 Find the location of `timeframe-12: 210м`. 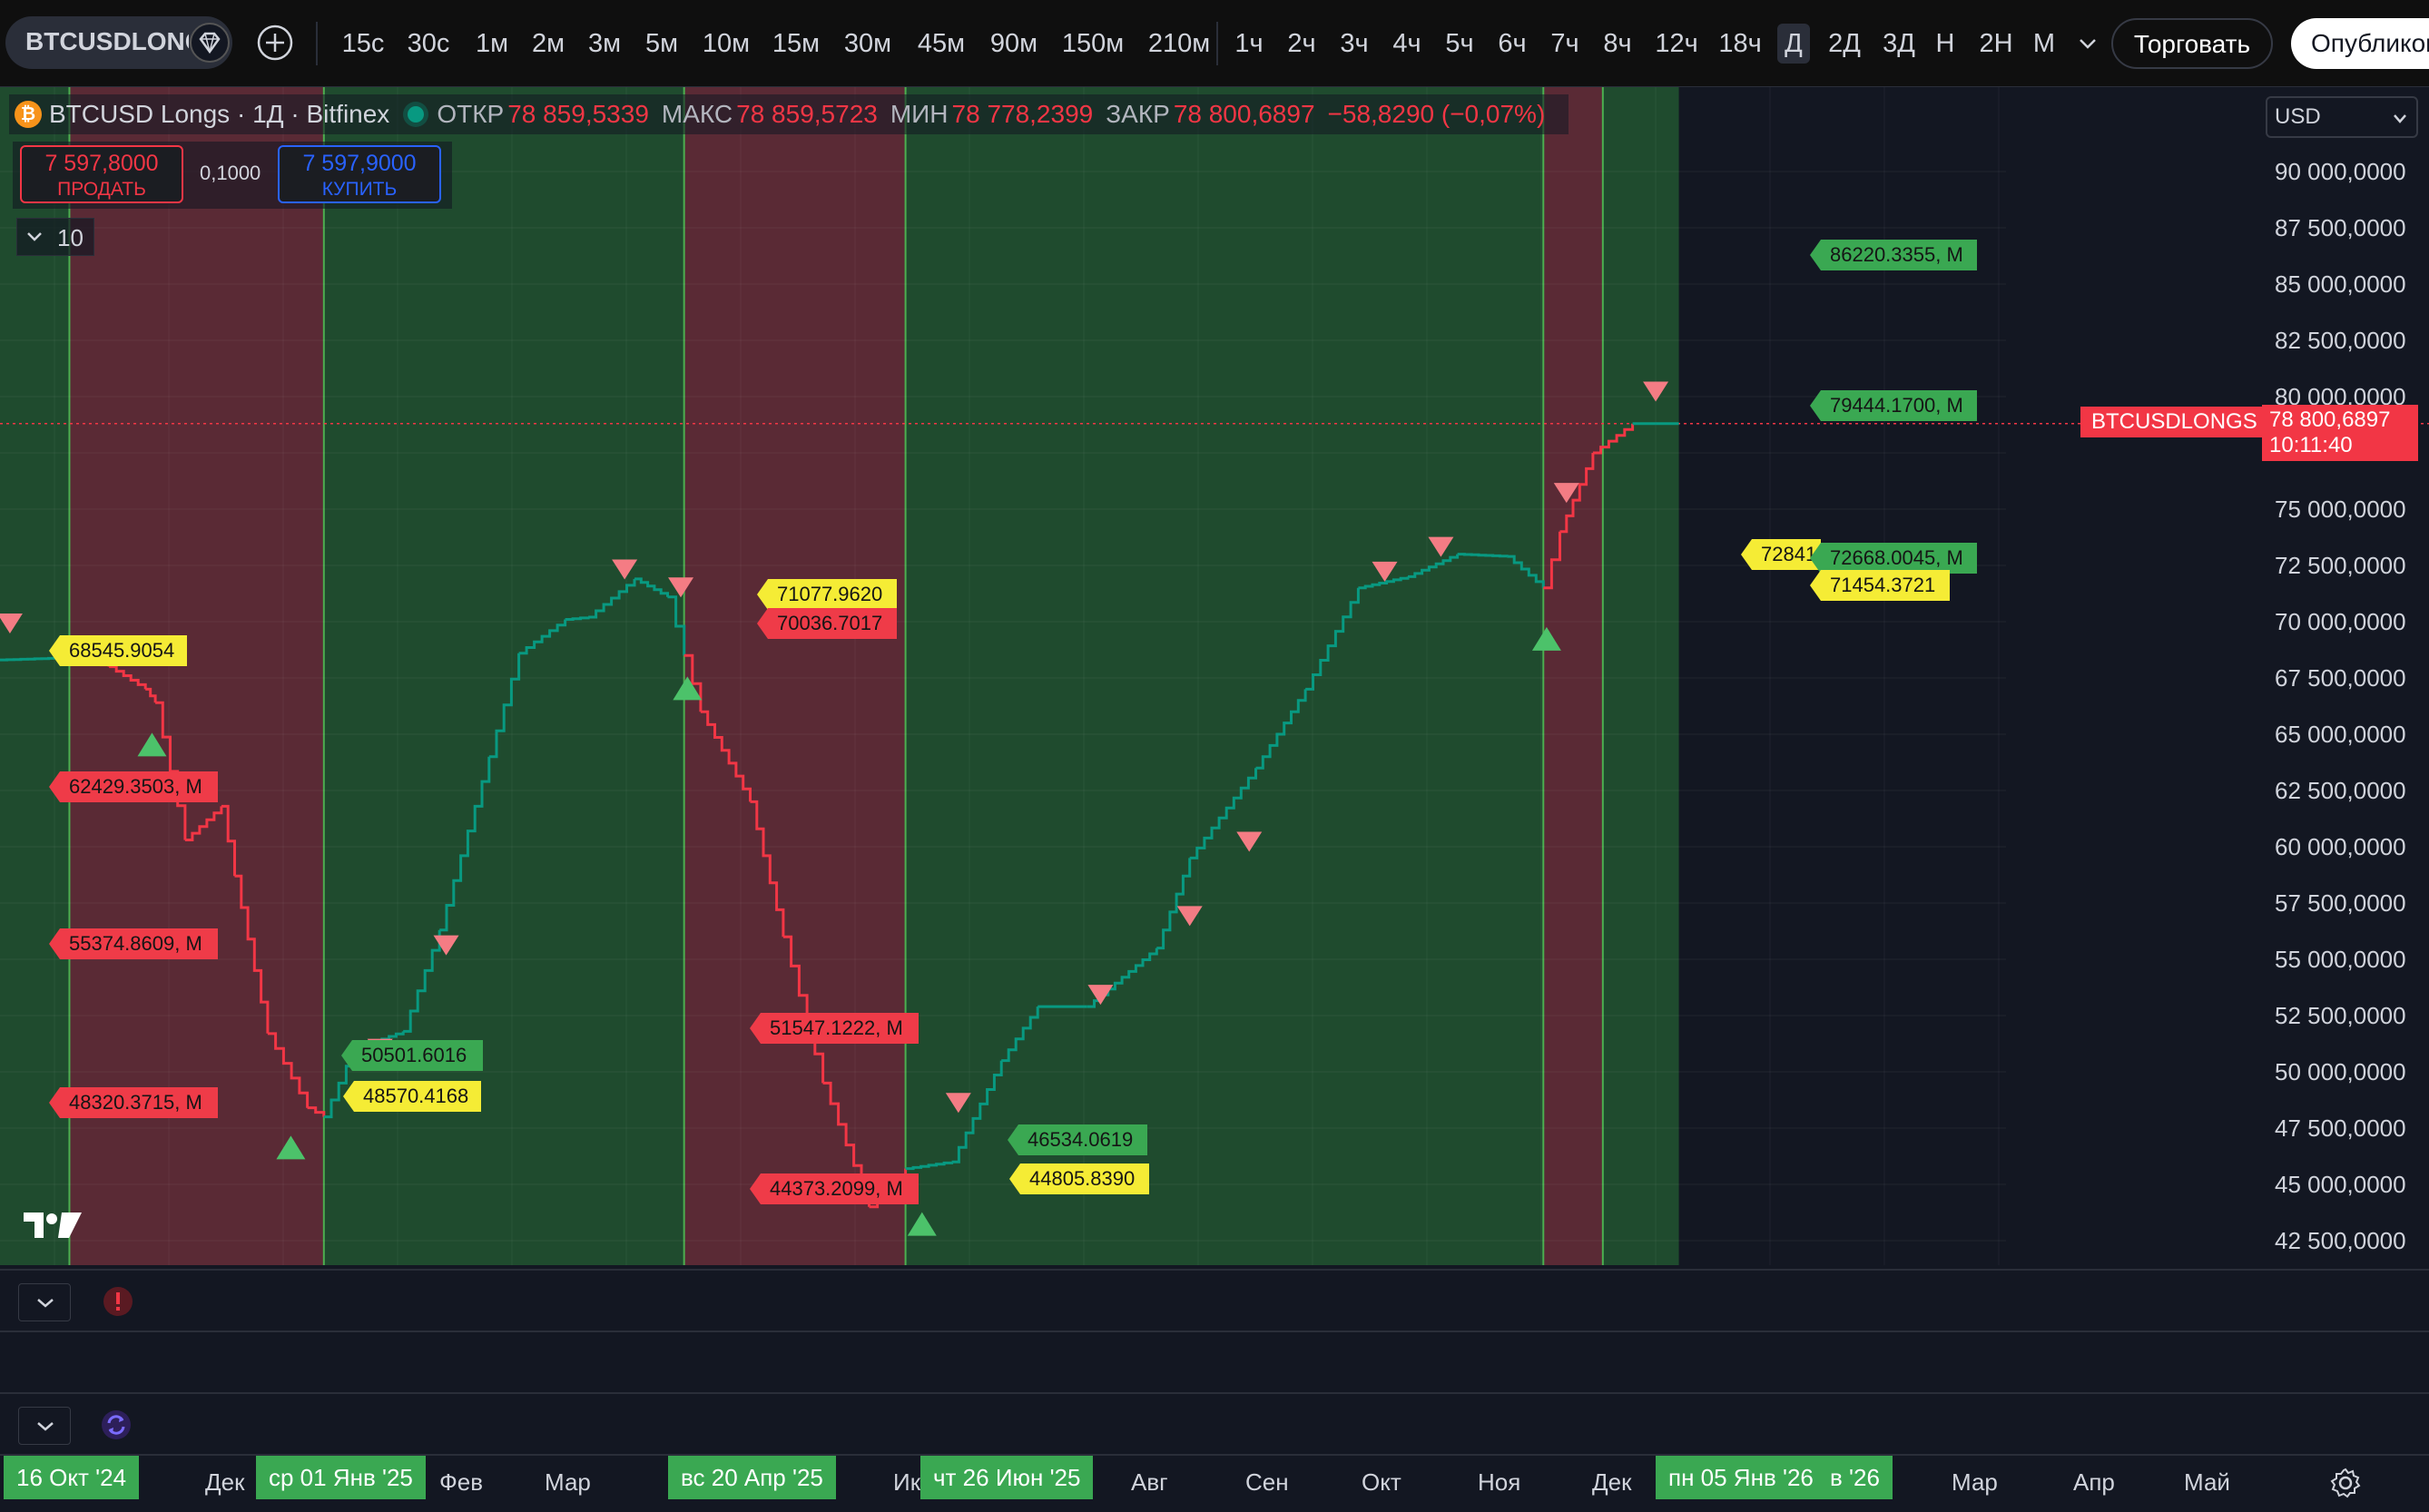

timeframe-12: 210м is located at coordinates (1179, 44).